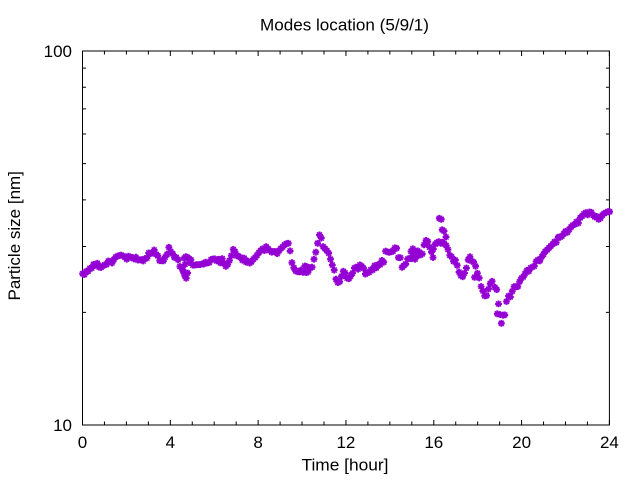 The width and height of the screenshot is (640, 485). I want to click on svg-text: 4, so click(170, 442).